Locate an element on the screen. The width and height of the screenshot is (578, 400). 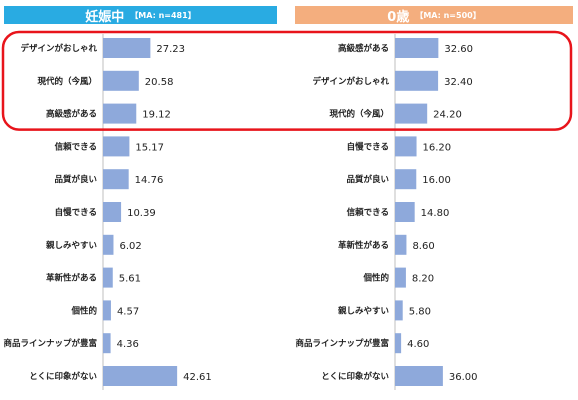
left-value-label: 14.76 is located at coordinates (149, 180).